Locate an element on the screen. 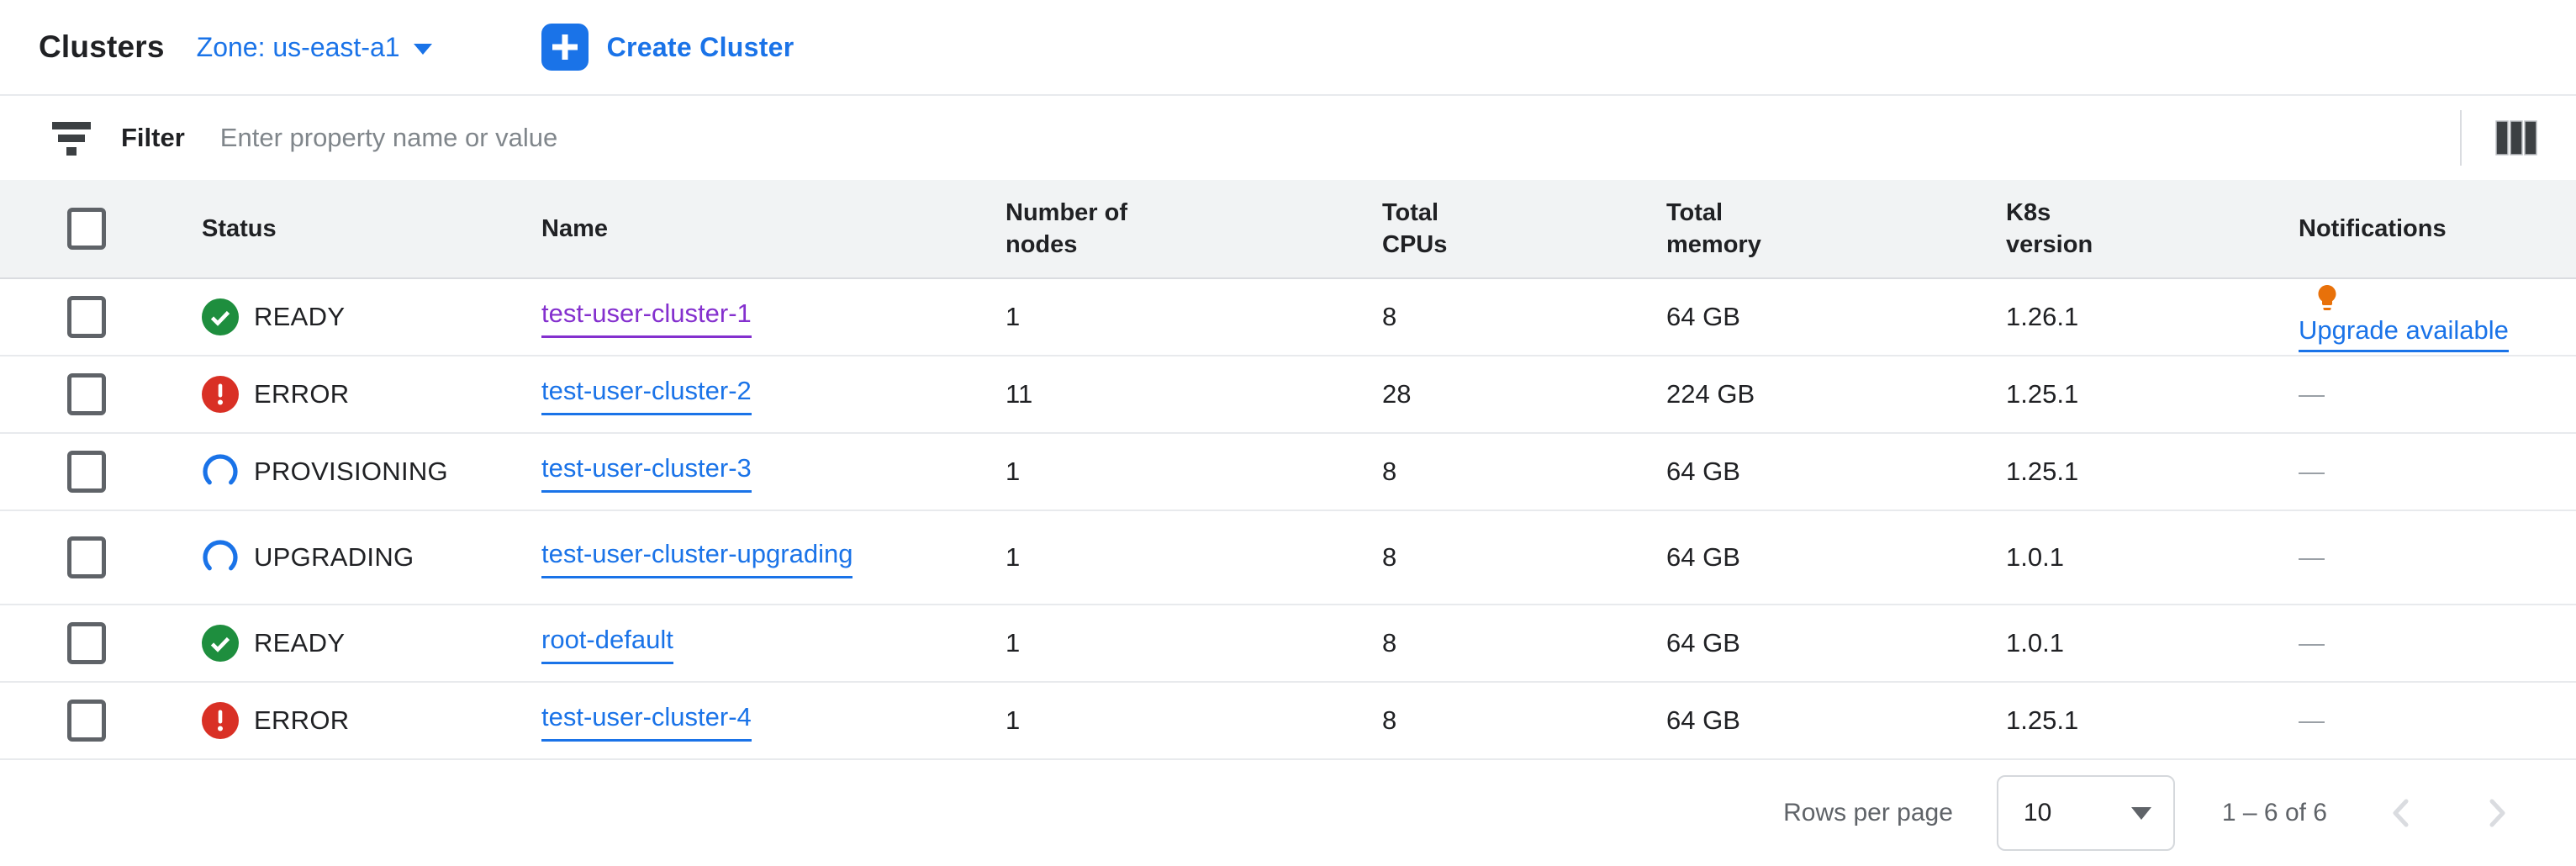 The height and width of the screenshot is (866, 2576). zone-selector-label: Zone: us-east-a1 is located at coordinates (298, 46).